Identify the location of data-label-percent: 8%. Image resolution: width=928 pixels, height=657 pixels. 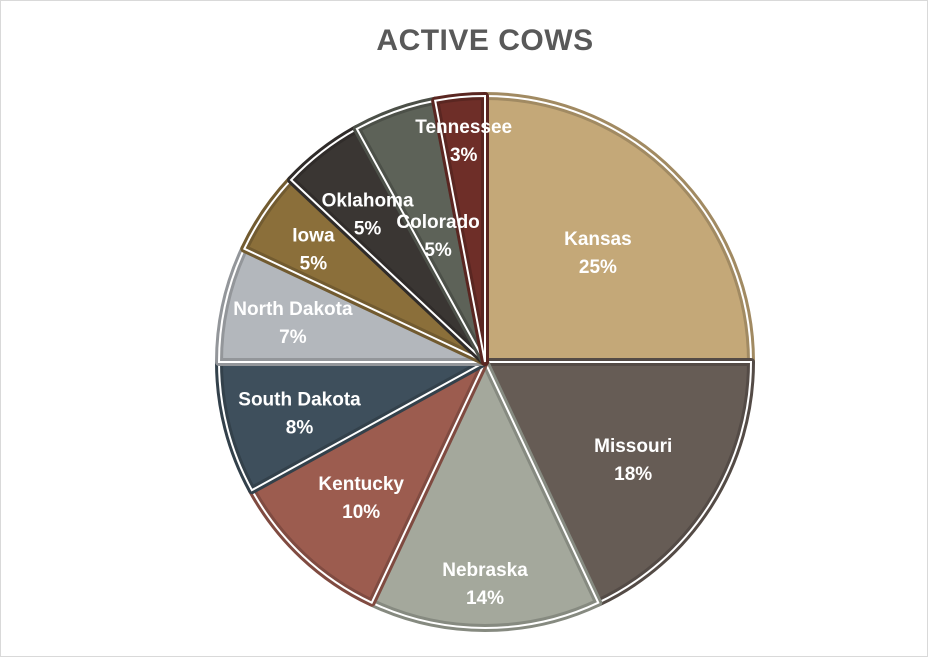
(300, 428).